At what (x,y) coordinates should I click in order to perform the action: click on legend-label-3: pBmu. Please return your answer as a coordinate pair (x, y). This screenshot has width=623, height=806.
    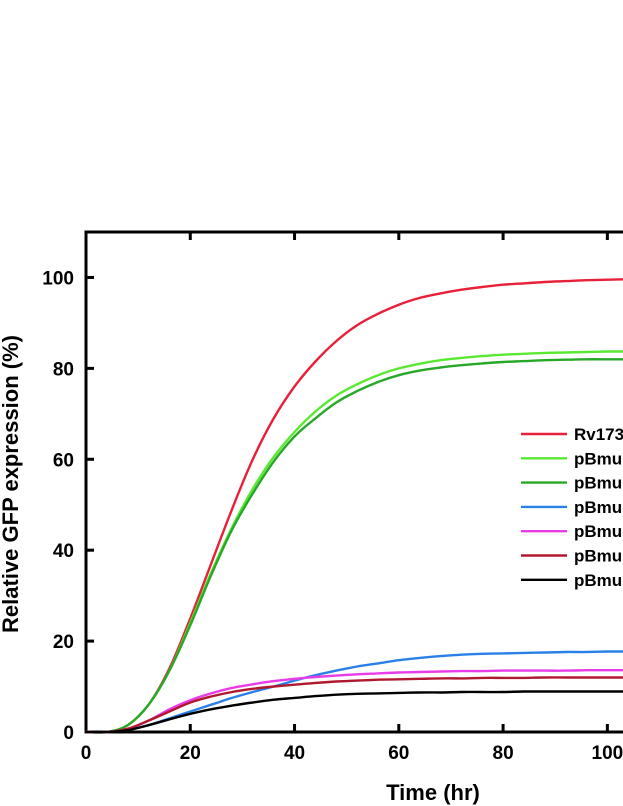
    Looking at the image, I should click on (598, 483).